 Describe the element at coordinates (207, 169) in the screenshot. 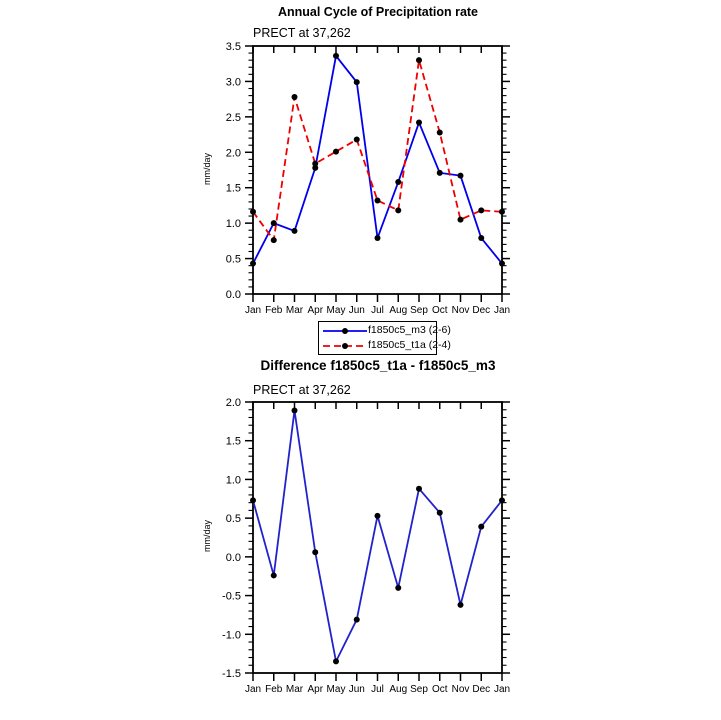

I see `top-chart-ylabel: mm/day` at that location.